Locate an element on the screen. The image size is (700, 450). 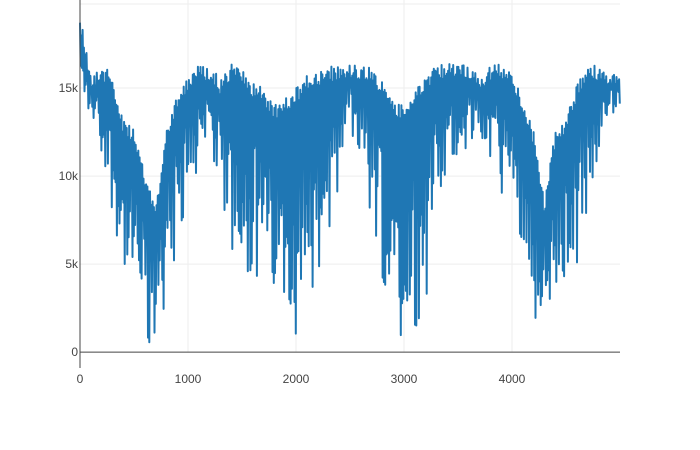
y-tick-label: 10k is located at coordinates (69, 176).